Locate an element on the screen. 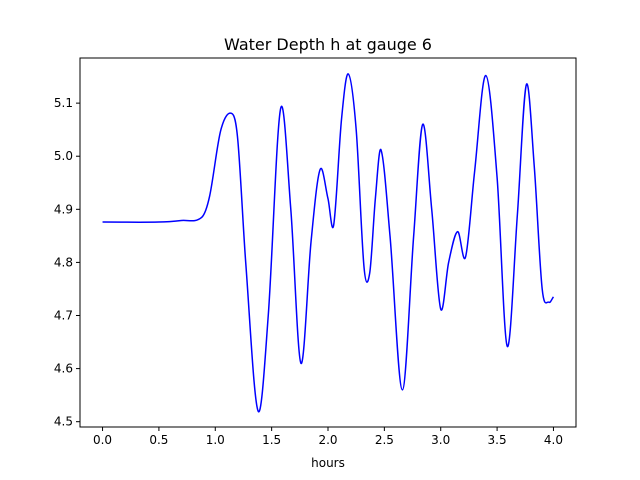 The height and width of the screenshot is (480, 640). y-tick-label: 4.8 is located at coordinates (63, 262).